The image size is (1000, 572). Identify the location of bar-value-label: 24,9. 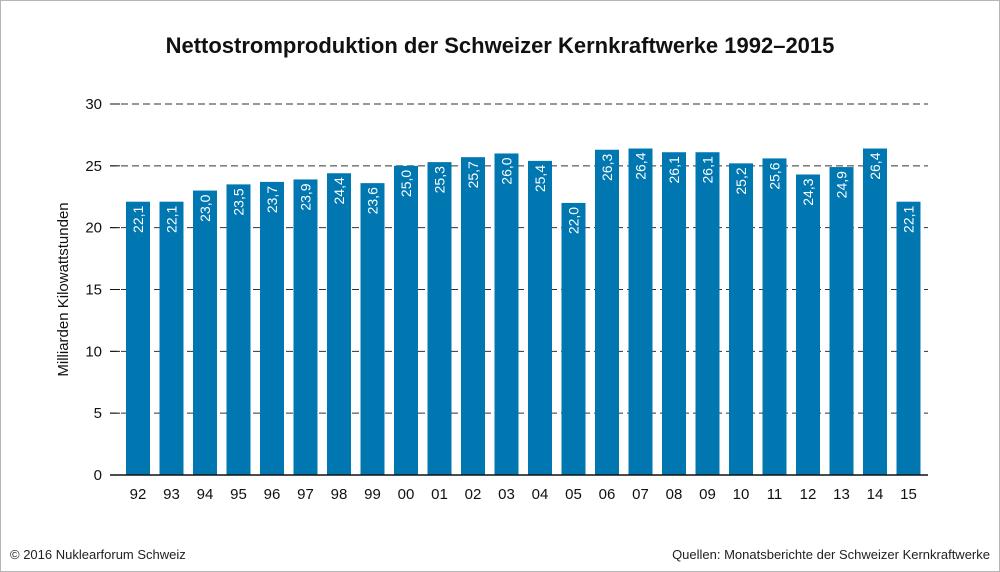
(842, 184).